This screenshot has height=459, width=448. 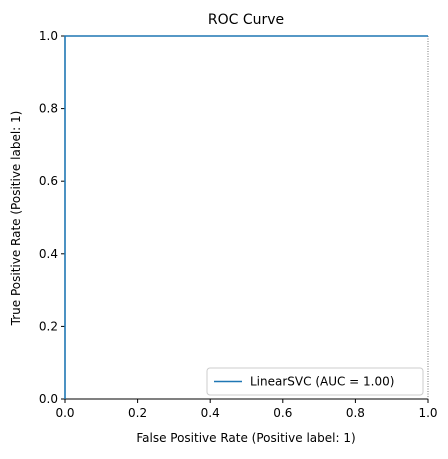 What do you see at coordinates (245, 438) in the screenshot?
I see `x-axis-label: False Positive Rate (Positive label: 1)` at bounding box center [245, 438].